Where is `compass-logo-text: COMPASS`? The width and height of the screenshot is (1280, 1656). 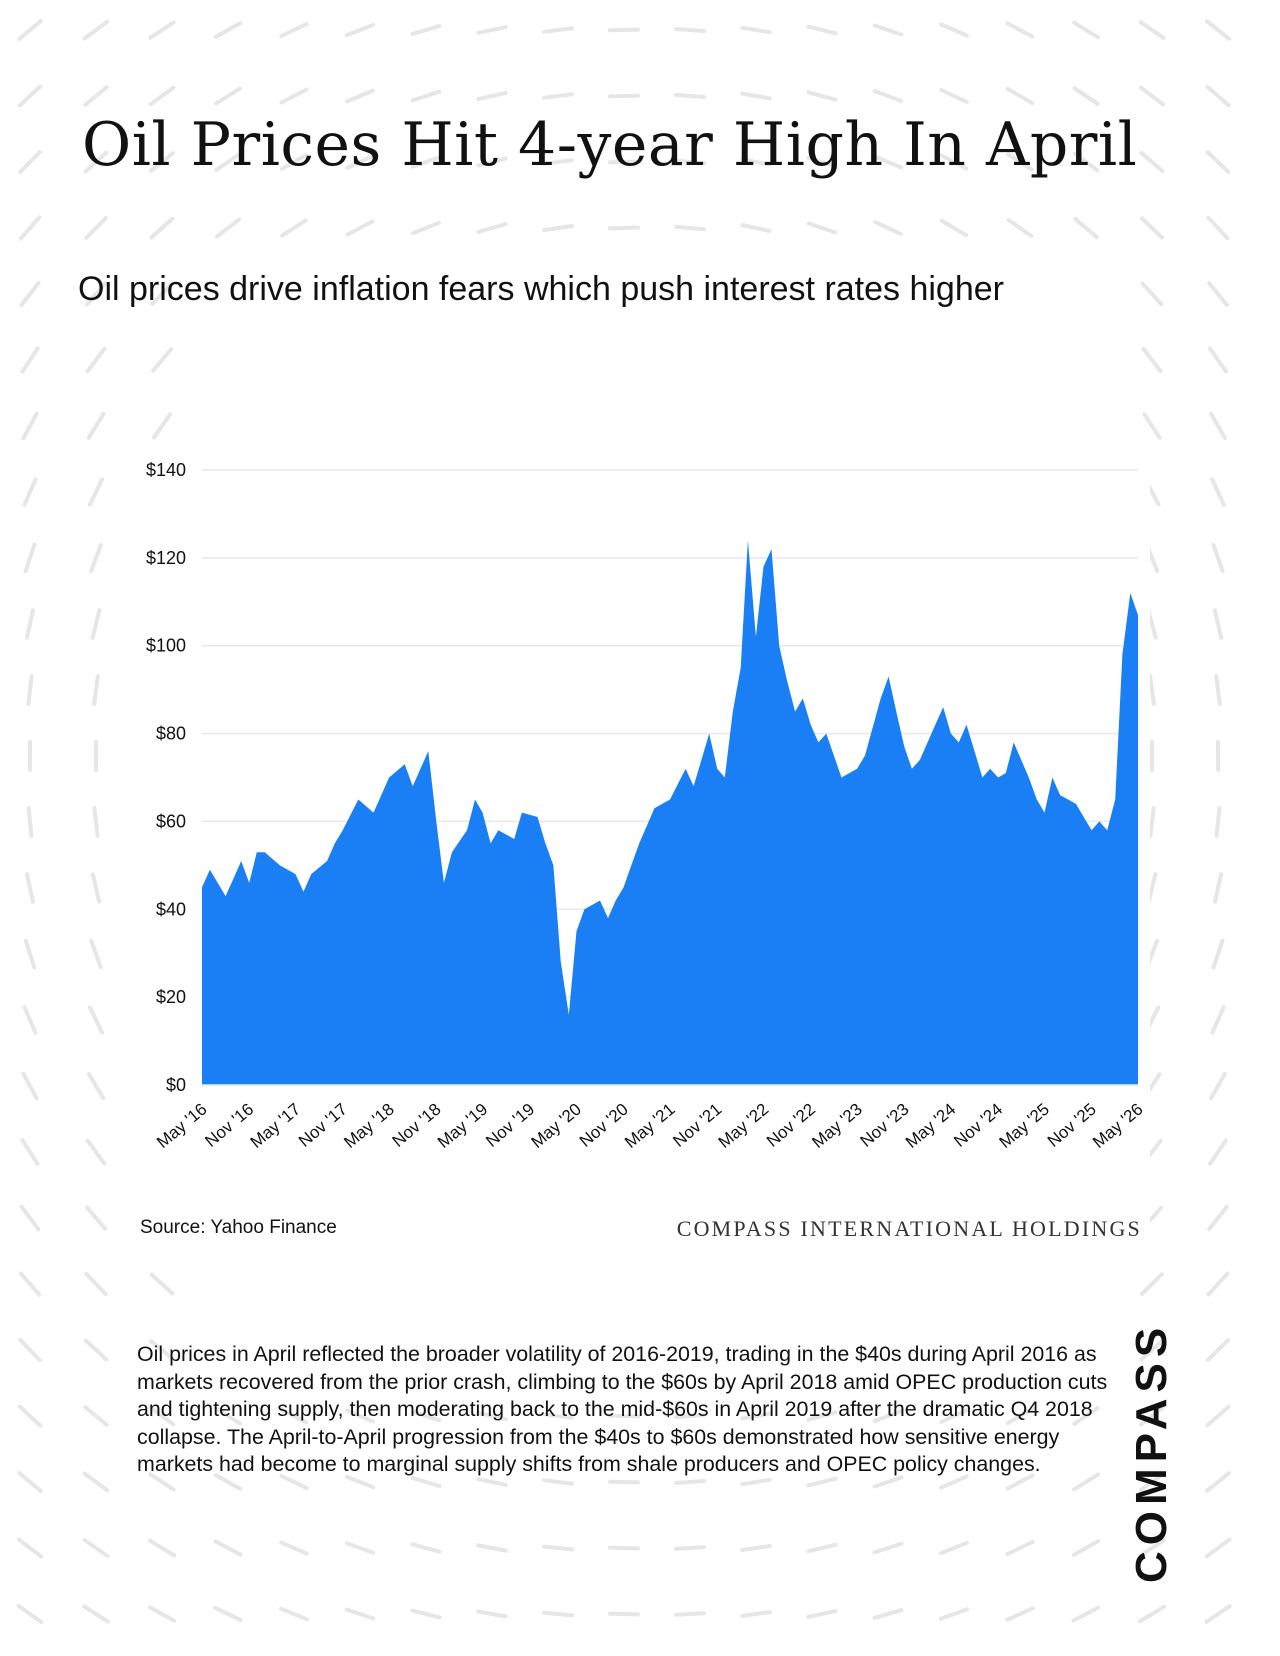 compass-logo-text: COMPASS is located at coordinates (1151, 1452).